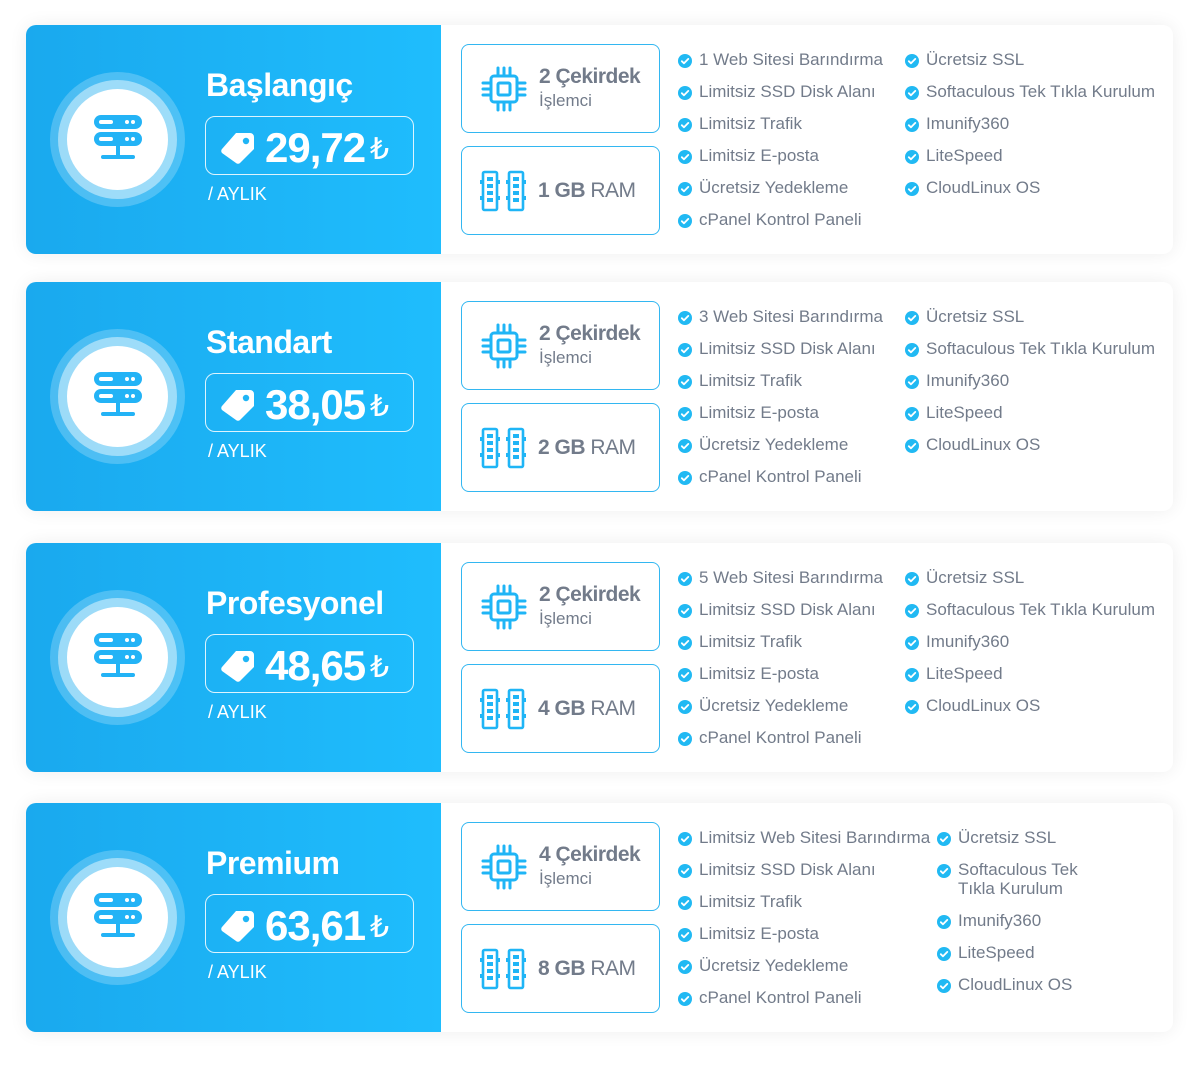  What do you see at coordinates (590, 854) in the screenshot?
I see `cpu-cores: 4 Çekirdek` at bounding box center [590, 854].